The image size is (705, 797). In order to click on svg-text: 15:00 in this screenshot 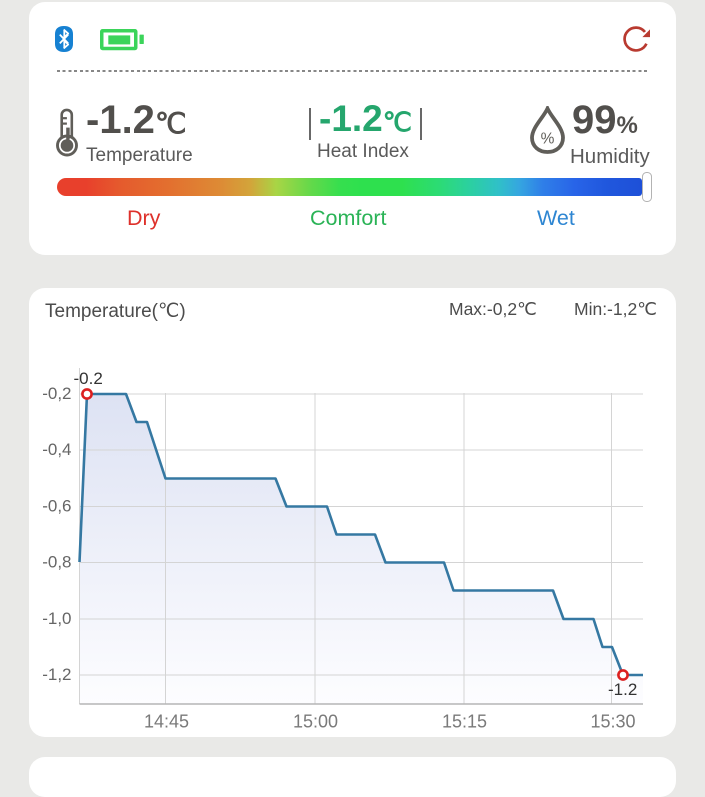, I will do `click(315, 722)`.